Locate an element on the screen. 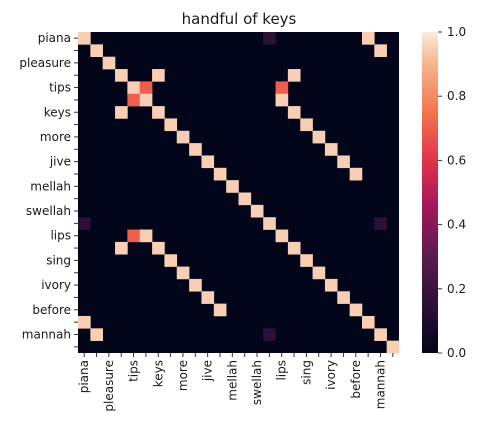 Image resolution: width=477 pixels, height=432 pixels. y-tick-label: before is located at coordinates (51, 310).